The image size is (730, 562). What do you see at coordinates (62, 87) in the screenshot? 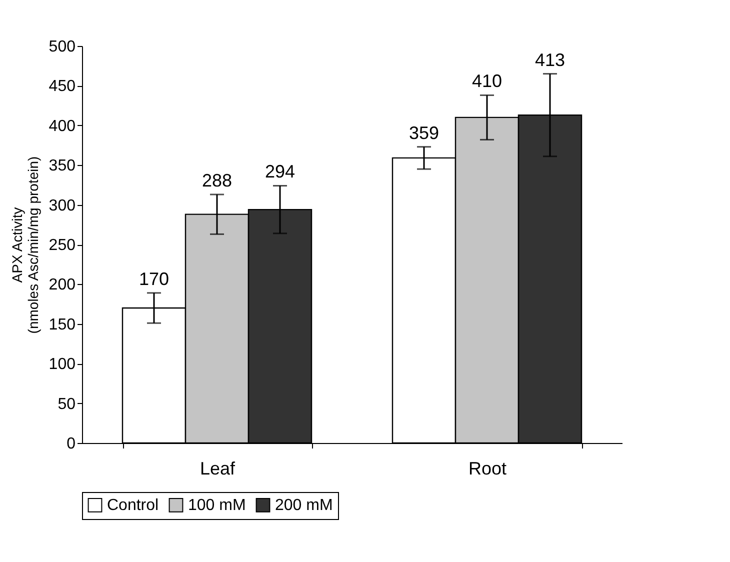
I see `y-tick-label: 450` at bounding box center [62, 87].